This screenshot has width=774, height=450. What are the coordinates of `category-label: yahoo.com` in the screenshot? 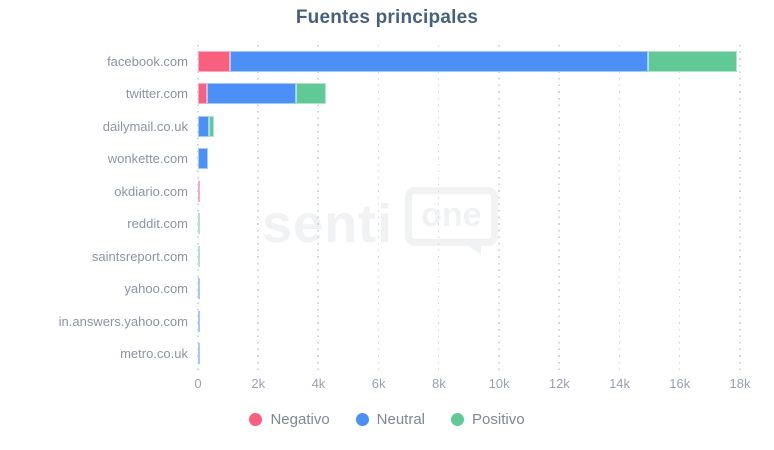 It's located at (156, 289).